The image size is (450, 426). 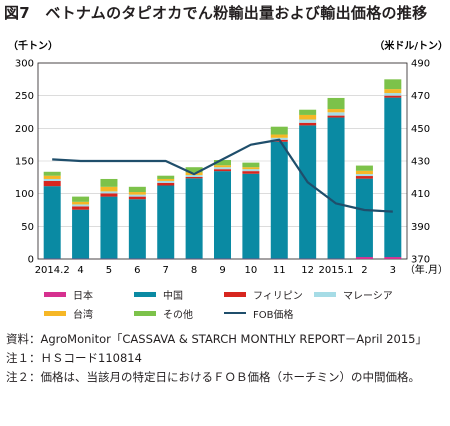 What do you see at coordinates (83, 296) in the screenshot?
I see `legend-label: 日本` at bounding box center [83, 296].